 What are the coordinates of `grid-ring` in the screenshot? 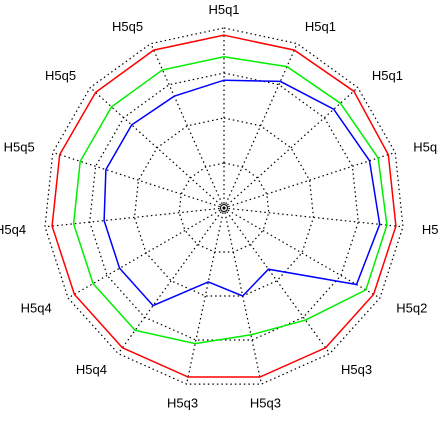 It's located at (224, 207).